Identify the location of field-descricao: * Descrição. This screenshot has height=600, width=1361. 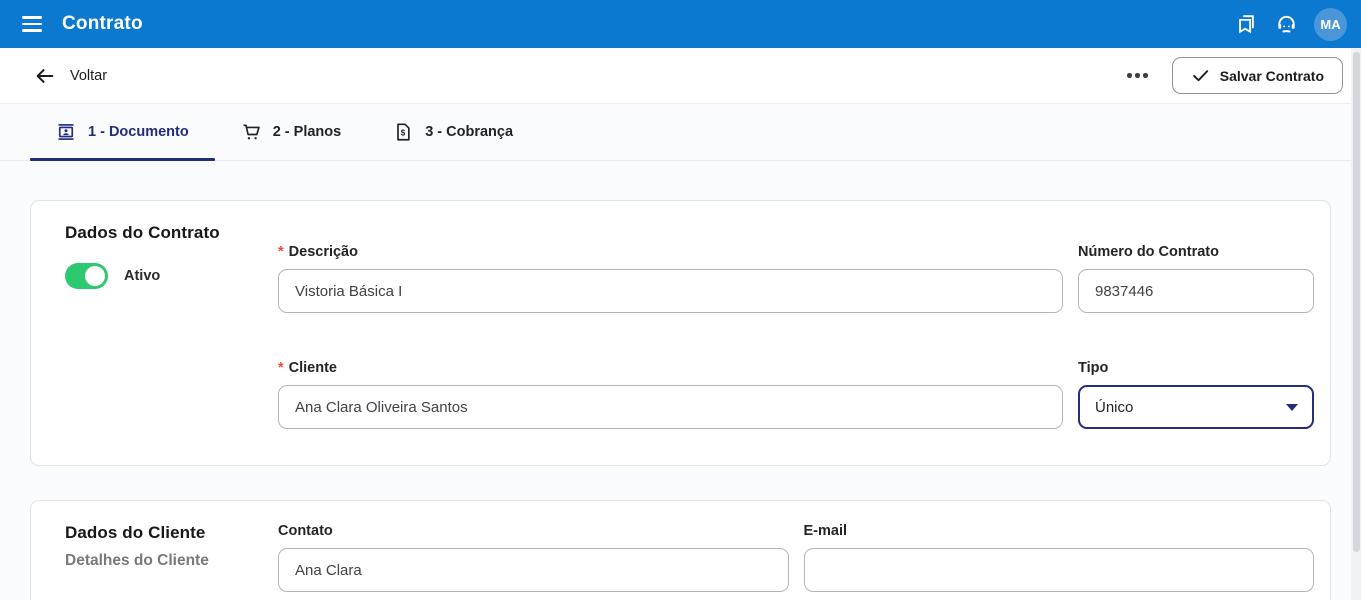
(670, 278).